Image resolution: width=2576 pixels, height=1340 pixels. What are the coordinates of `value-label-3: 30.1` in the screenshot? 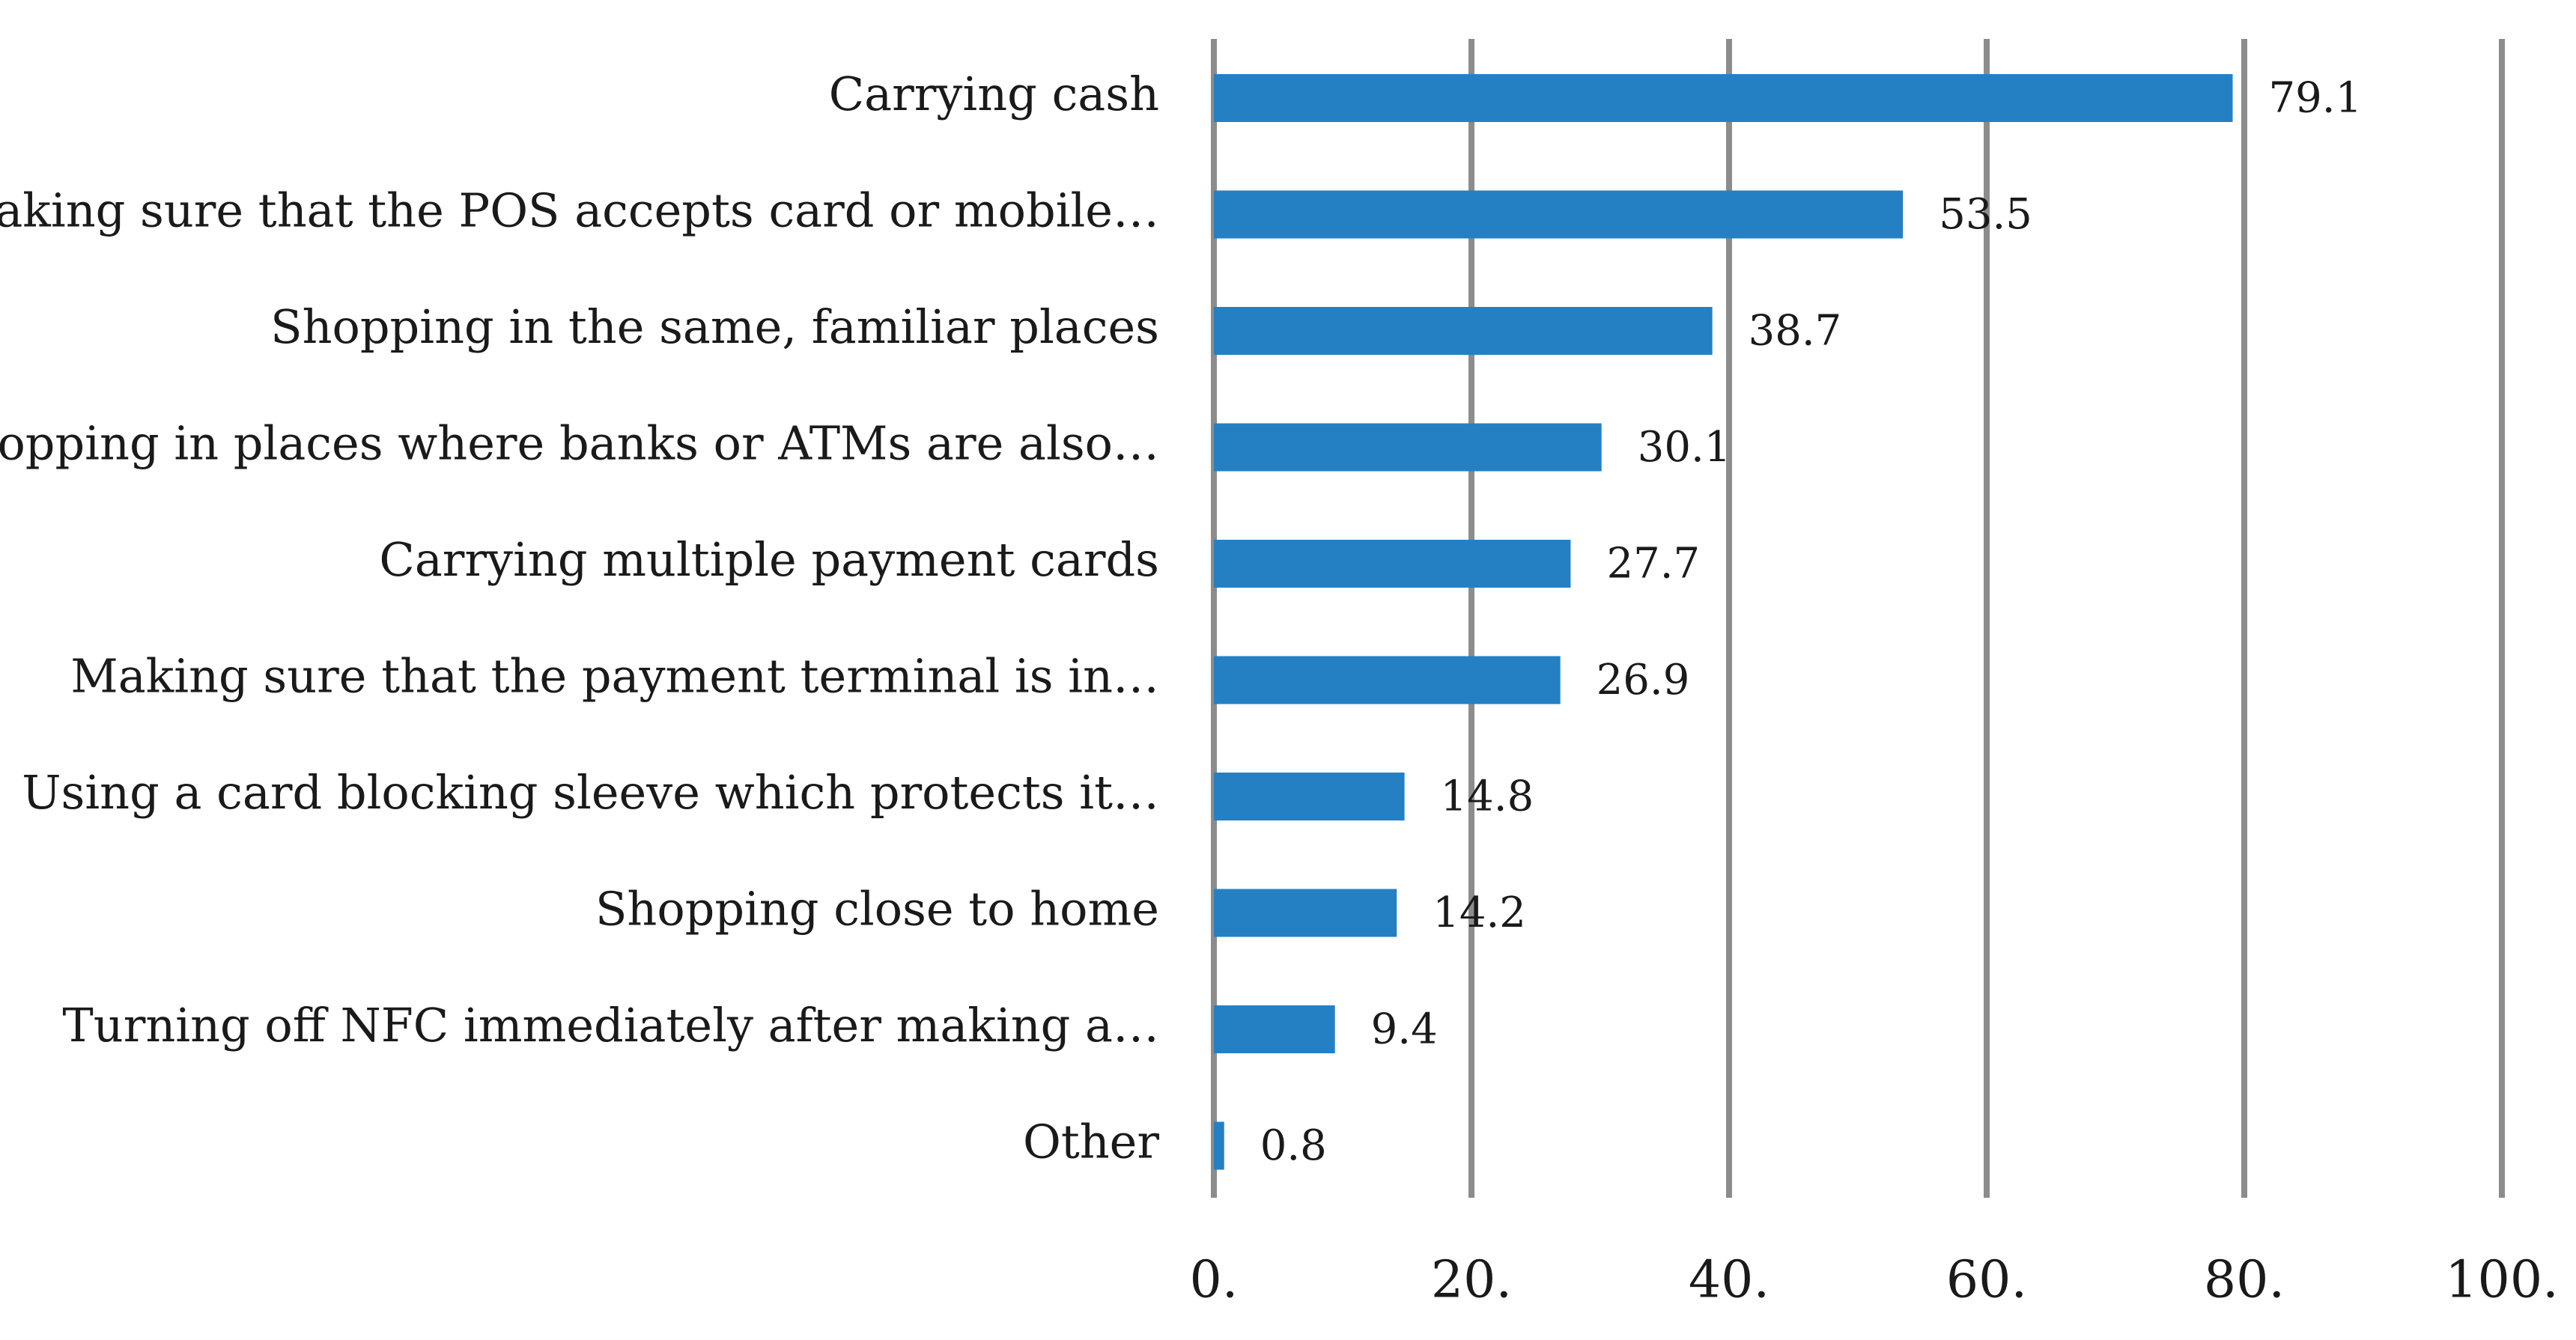 It's located at (1684, 447).